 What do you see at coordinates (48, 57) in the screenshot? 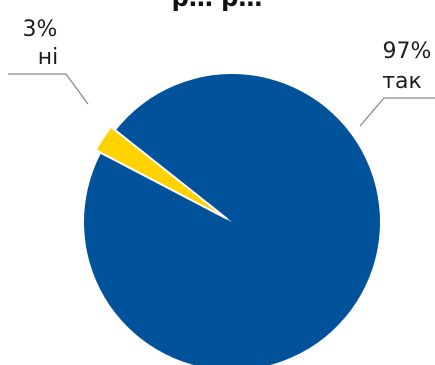
I see `slice-category-label-ni: ні` at bounding box center [48, 57].